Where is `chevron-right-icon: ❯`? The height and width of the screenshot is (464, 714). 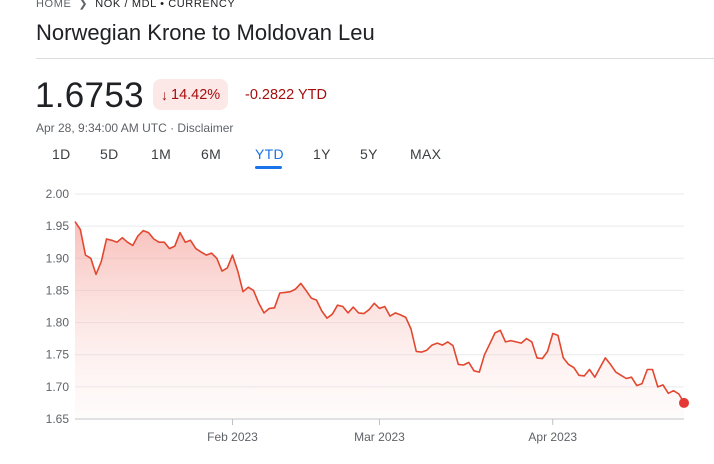
chevron-right-icon: ❯ is located at coordinates (83, 5).